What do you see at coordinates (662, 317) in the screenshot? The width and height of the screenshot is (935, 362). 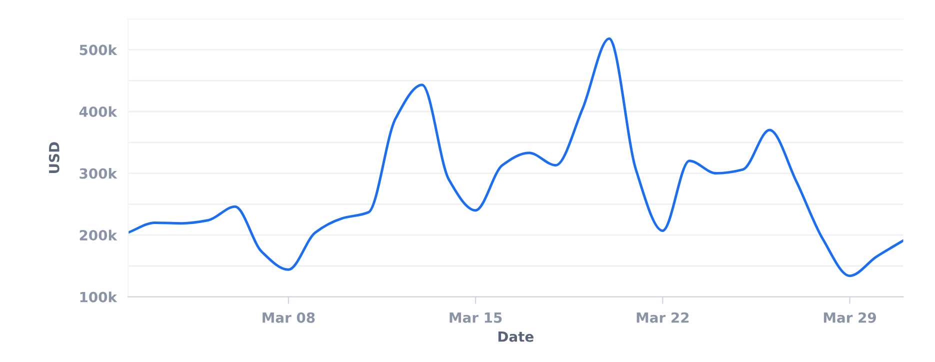 I see `x-tick-label: Mar 22` at bounding box center [662, 317].